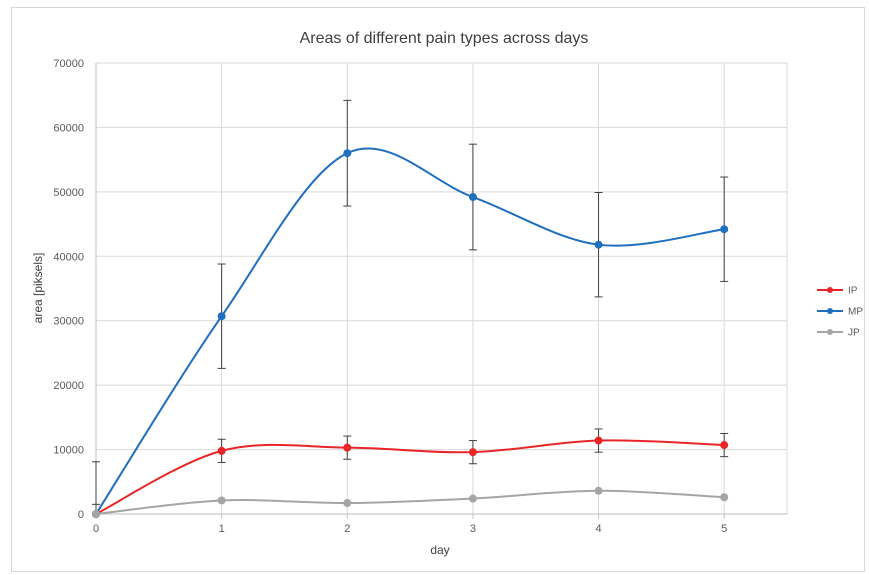  Describe the element at coordinates (68, 128) in the screenshot. I see `y-tick-label: 60000` at that location.